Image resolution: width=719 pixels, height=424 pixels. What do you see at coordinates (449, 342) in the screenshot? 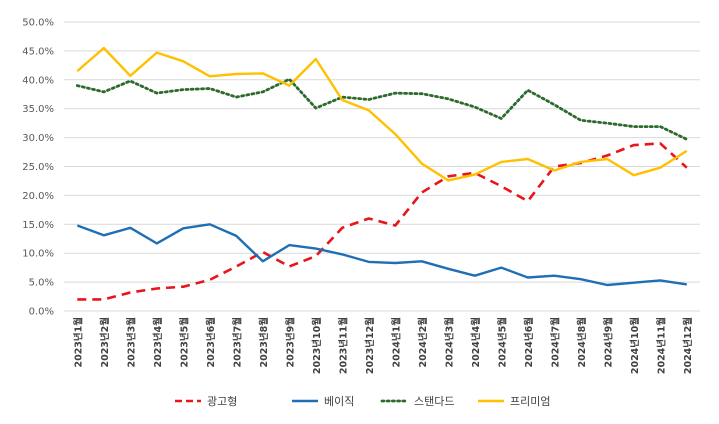
I see `x-tick-label: 2024년3월` at bounding box center [449, 342].